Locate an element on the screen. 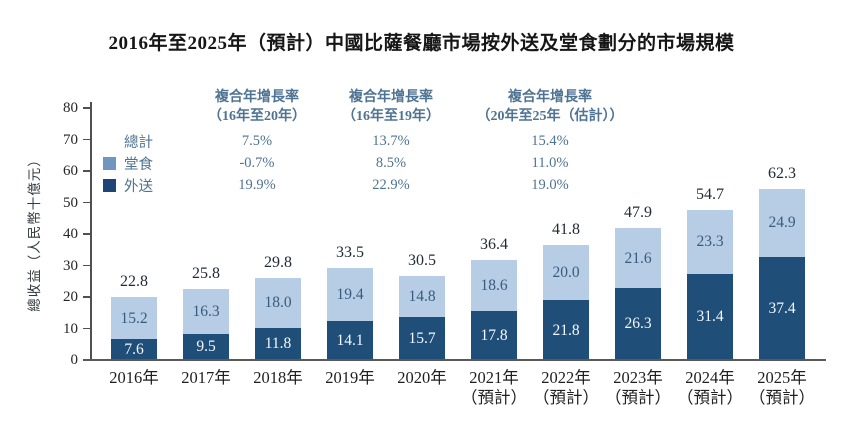 The image size is (843, 445). bar-value-delivery: 9.5 is located at coordinates (206, 347).